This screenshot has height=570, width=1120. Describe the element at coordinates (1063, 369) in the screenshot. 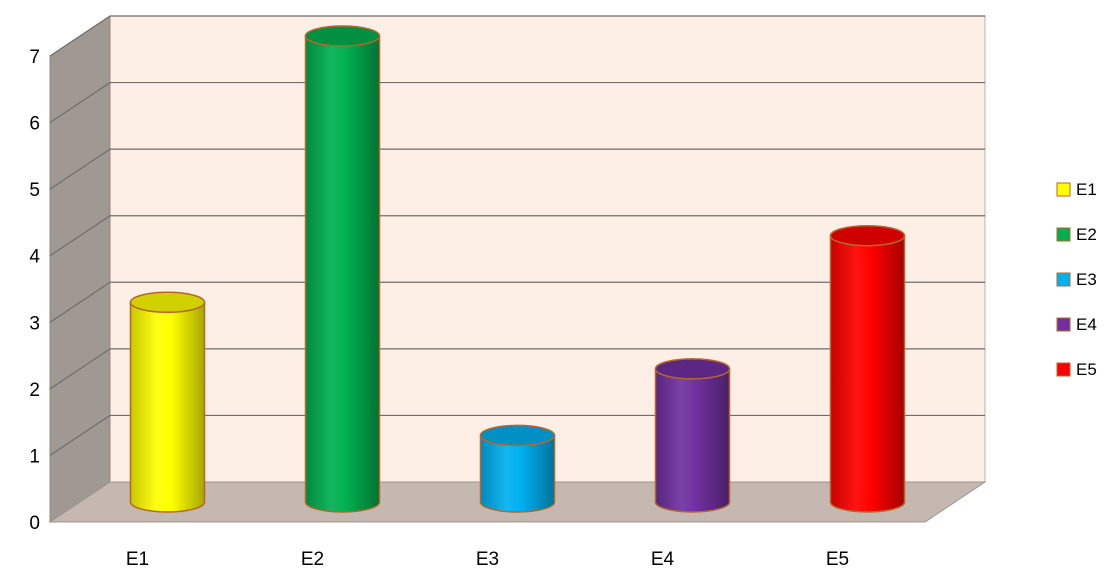

I see `legend-swatch-E5` at that location.